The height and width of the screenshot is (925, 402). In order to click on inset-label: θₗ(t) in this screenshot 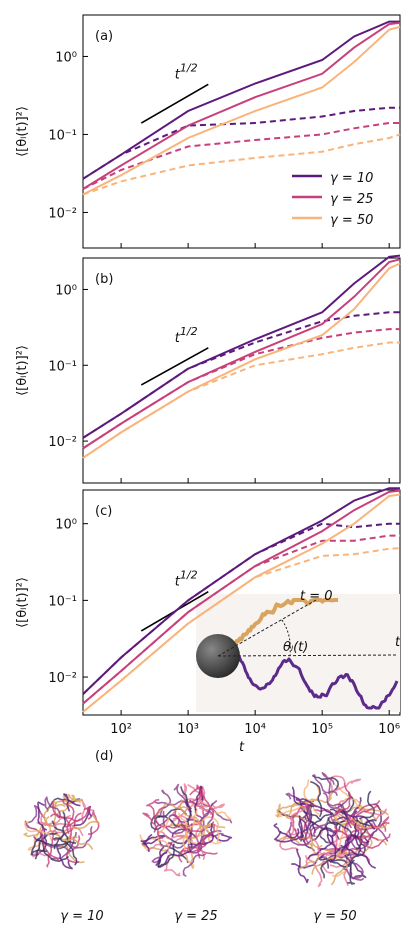, I will do `click(295, 647)`.